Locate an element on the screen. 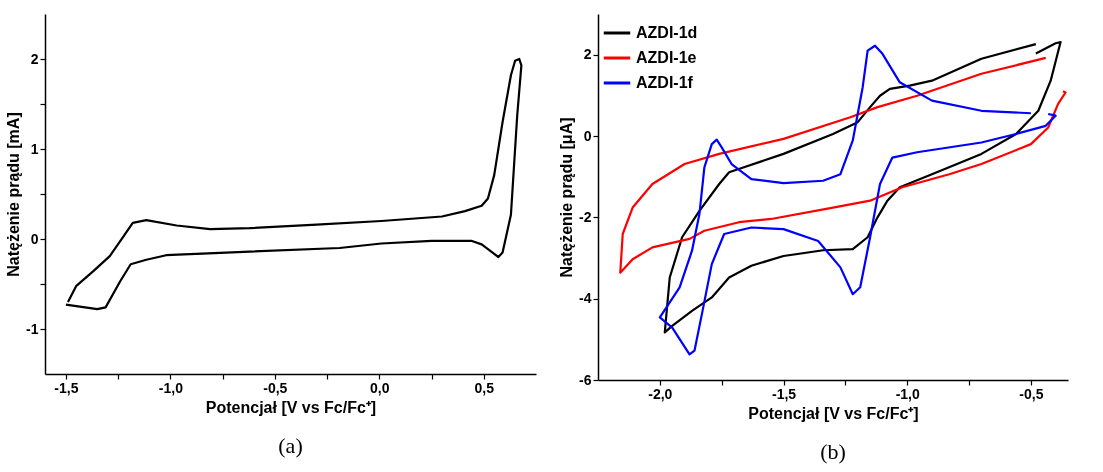 The height and width of the screenshot is (472, 1103). y-tick-label: -2 is located at coordinates (585, 216).